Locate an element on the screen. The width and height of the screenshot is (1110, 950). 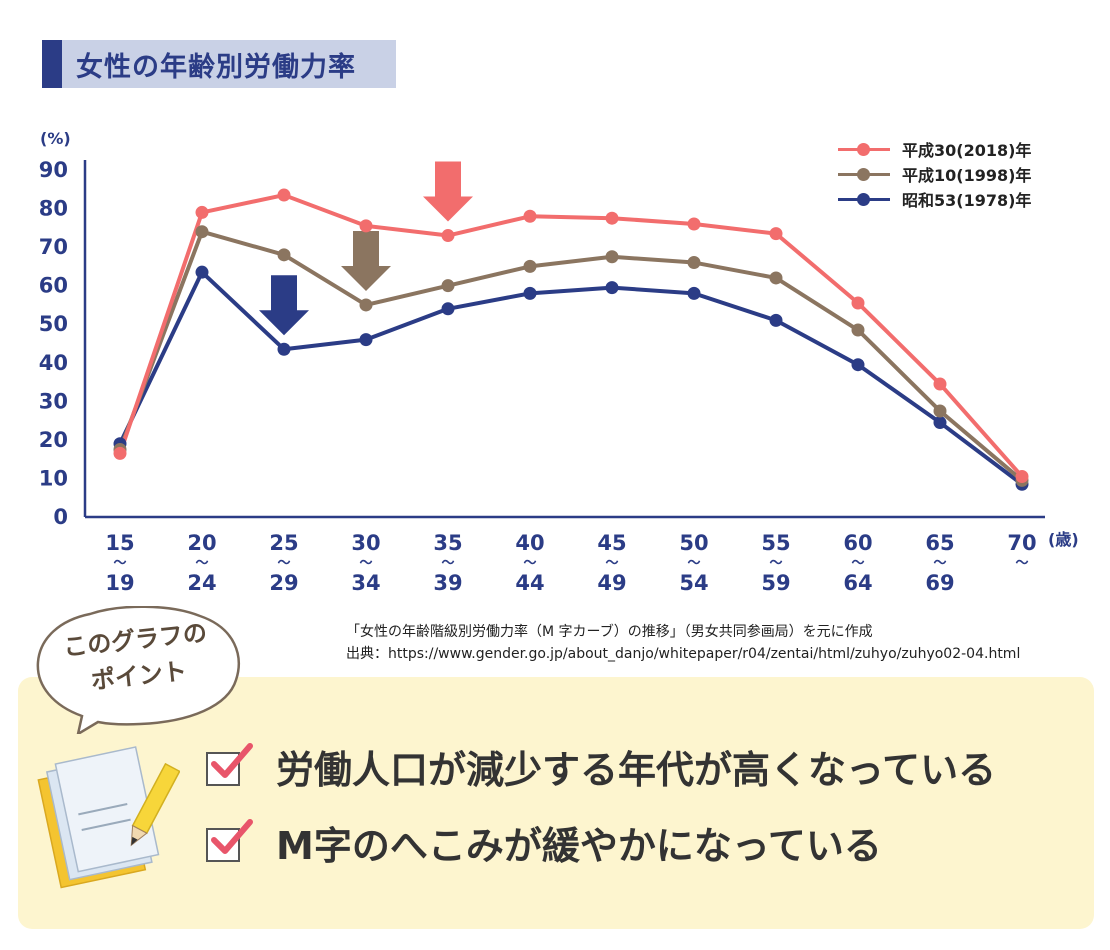
x-axis-unit: (歳) is located at coordinates (1063, 539).